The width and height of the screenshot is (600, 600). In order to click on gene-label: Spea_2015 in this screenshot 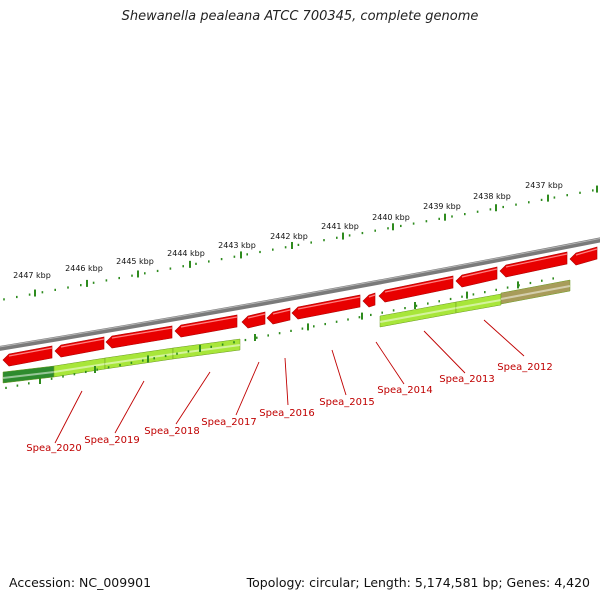, I will do `click(346, 402)`.